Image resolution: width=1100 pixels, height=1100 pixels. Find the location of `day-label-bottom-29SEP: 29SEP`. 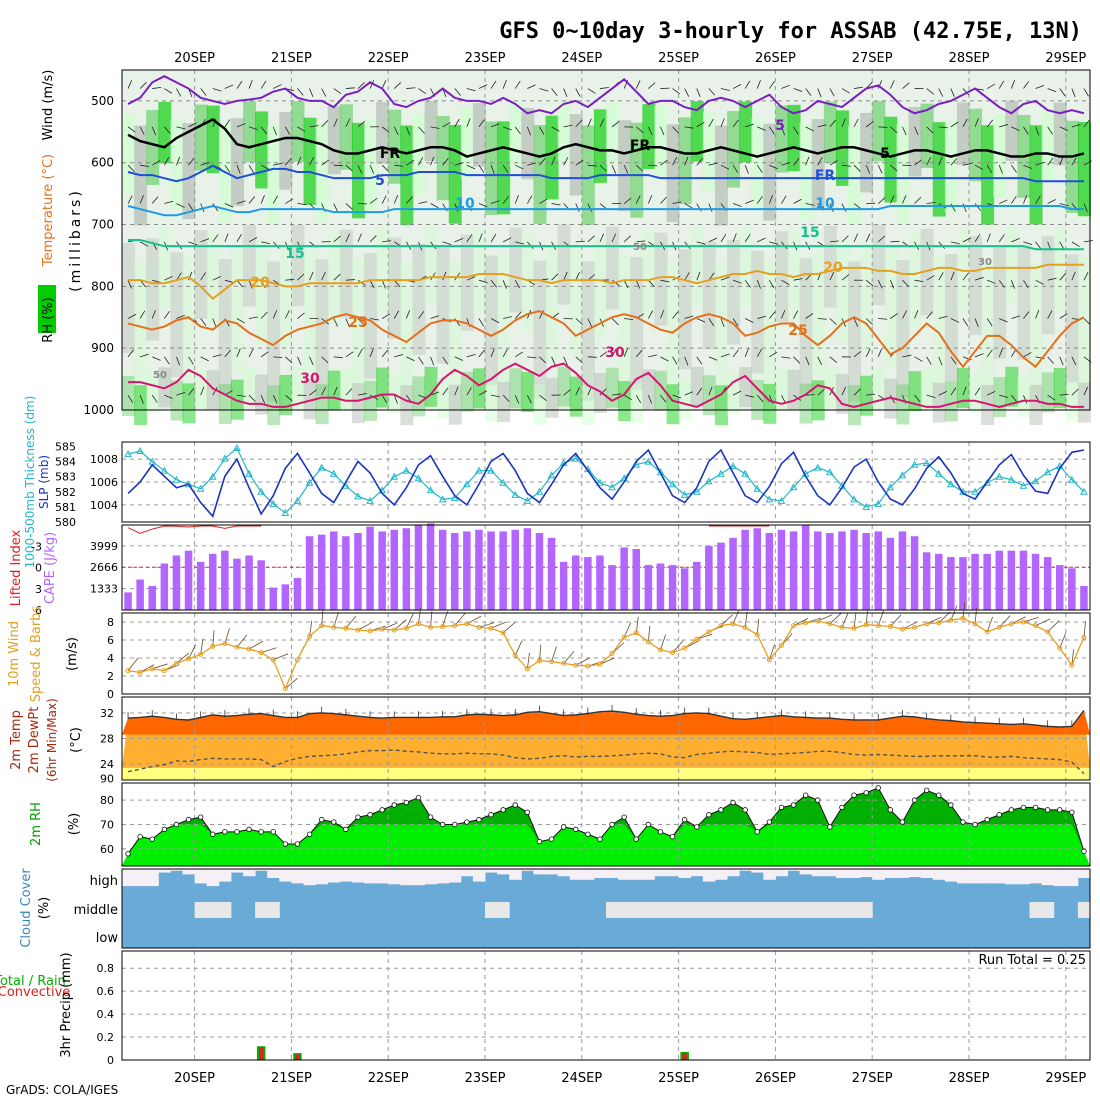

day-label-bottom-29SEP: 29SEP is located at coordinates (1065, 1078).